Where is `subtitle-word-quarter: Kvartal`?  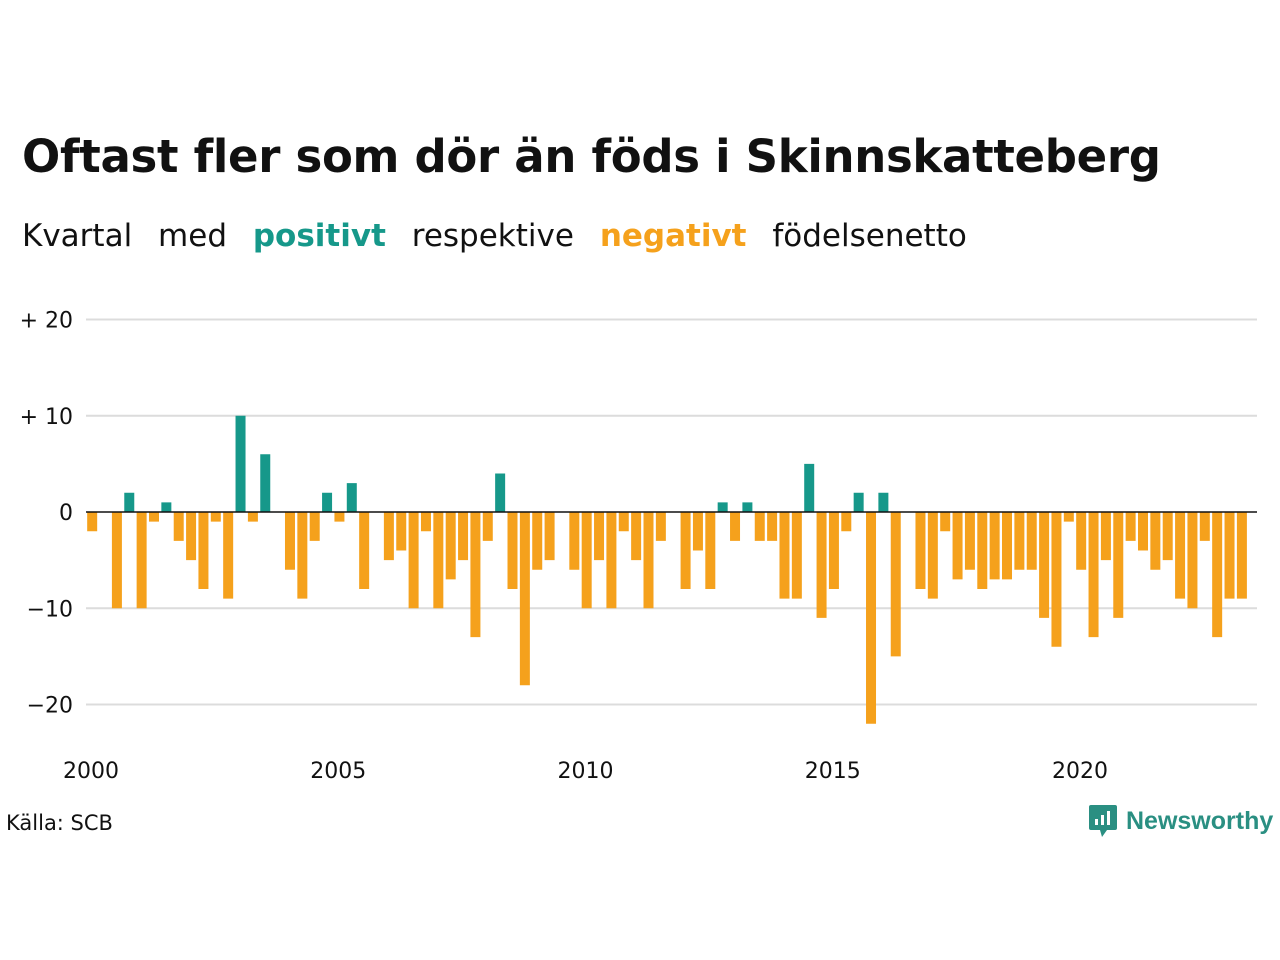
subtitle-word-quarter: Kvartal is located at coordinates (77, 236).